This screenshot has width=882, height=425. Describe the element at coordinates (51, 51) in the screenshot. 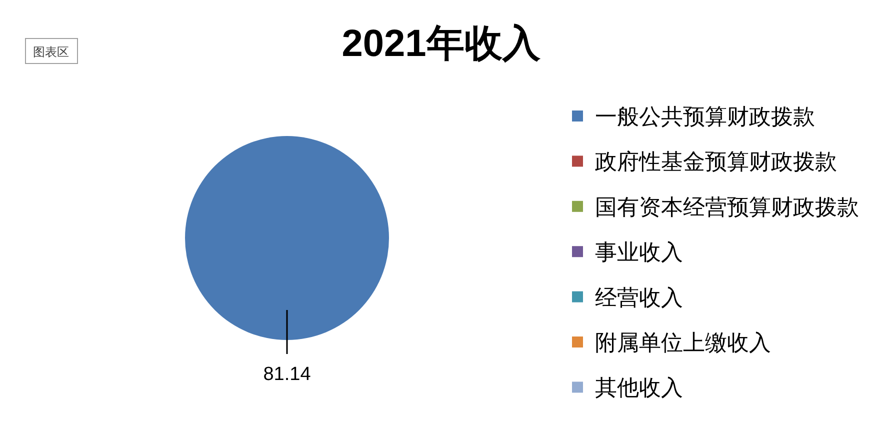

I see `annotation: 图表区` at that location.